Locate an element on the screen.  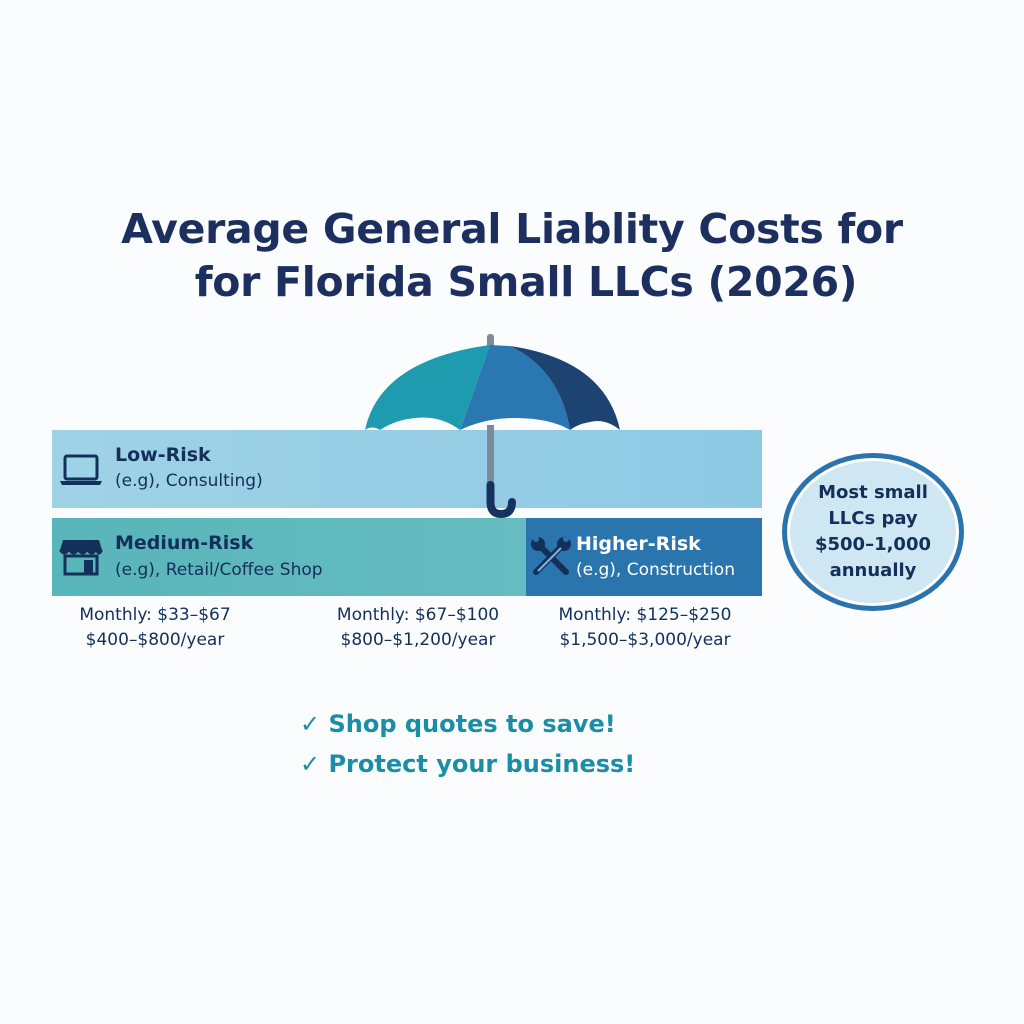
medium-risk-band is located at coordinates (289, 557).